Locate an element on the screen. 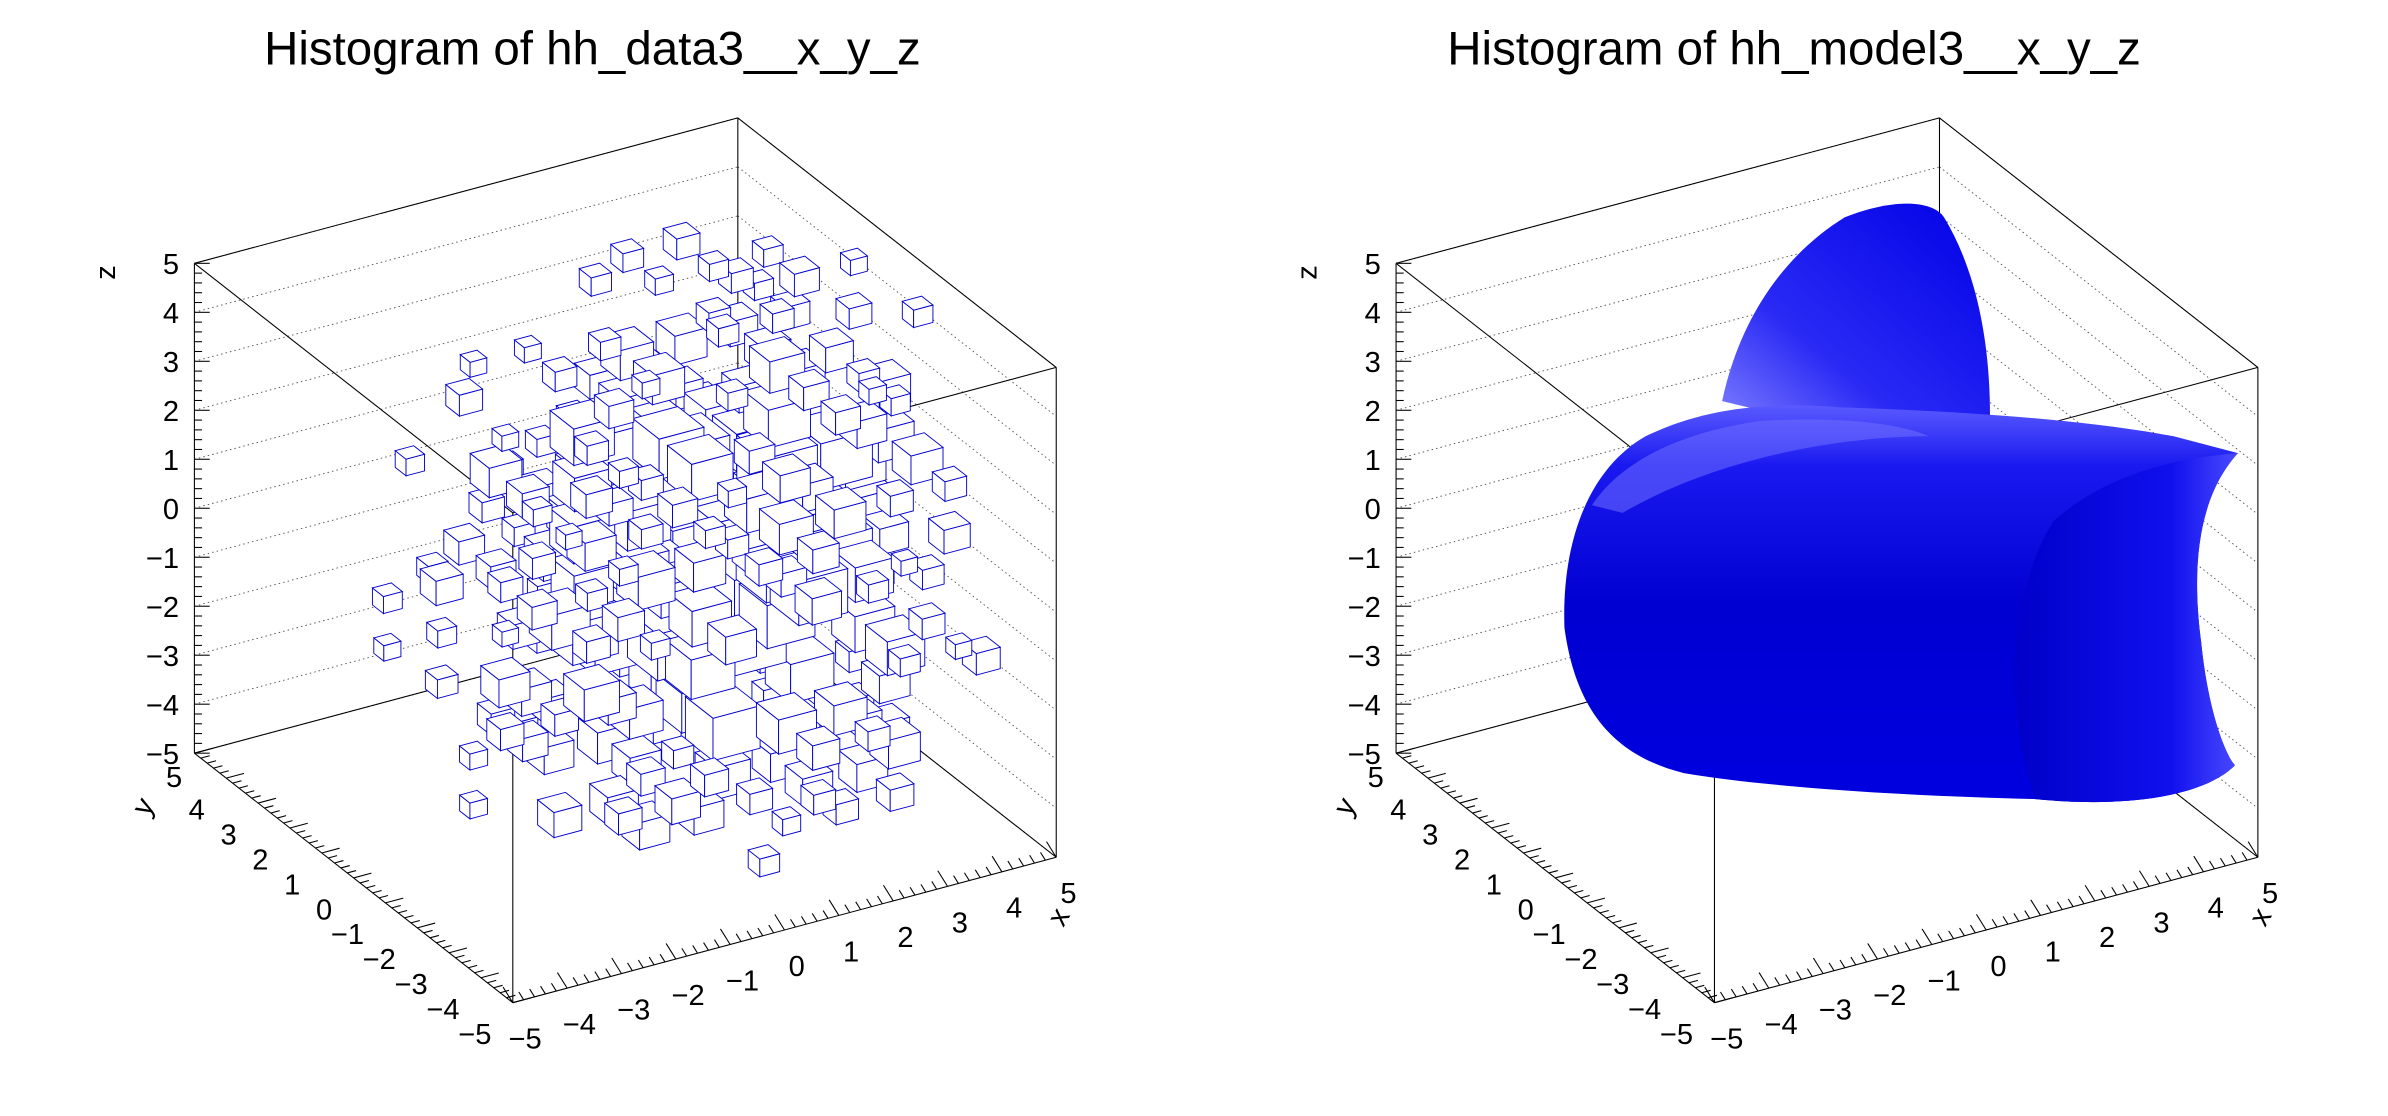 The image size is (2388, 1116). y-tick-label: −5 is located at coordinates (1676, 1035).